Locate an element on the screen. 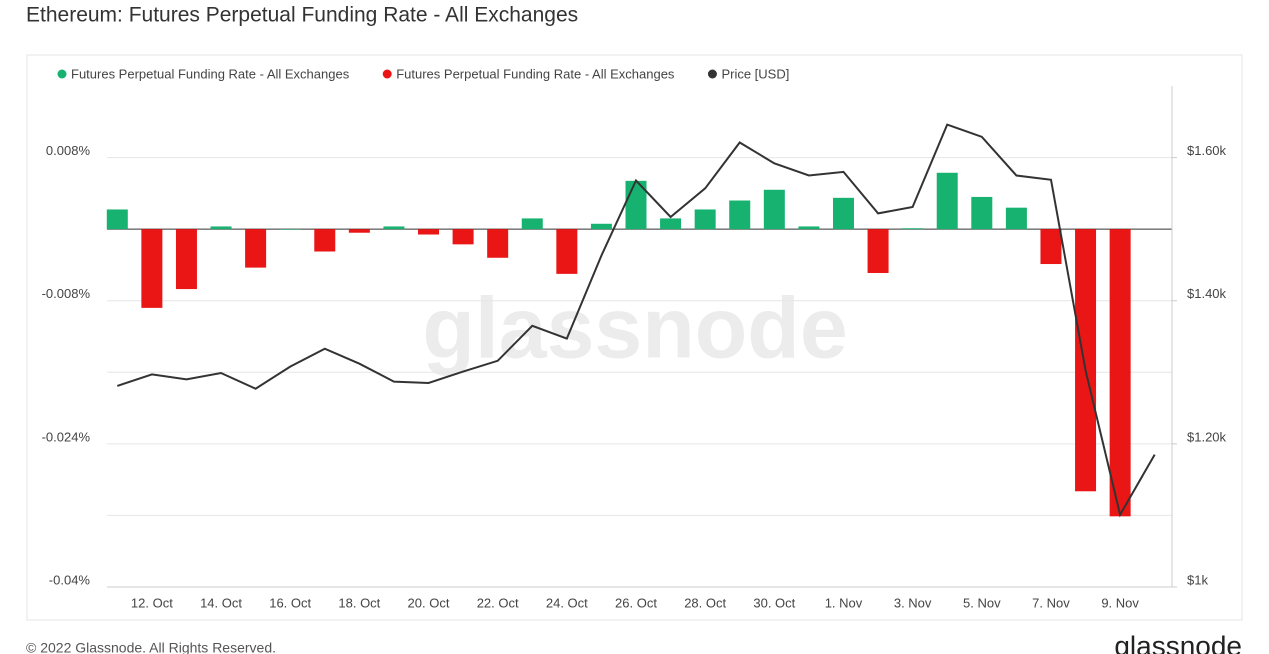  y-tick-label: -0.04% is located at coordinates (70, 579).